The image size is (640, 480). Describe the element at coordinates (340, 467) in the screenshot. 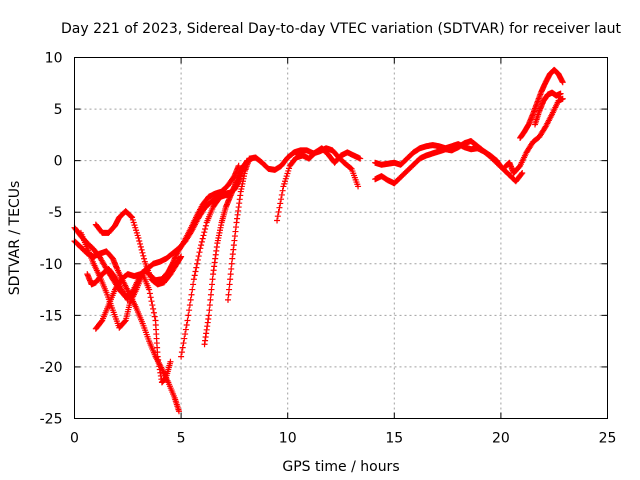

I see `x-axis-label: GPS time / hours` at that location.